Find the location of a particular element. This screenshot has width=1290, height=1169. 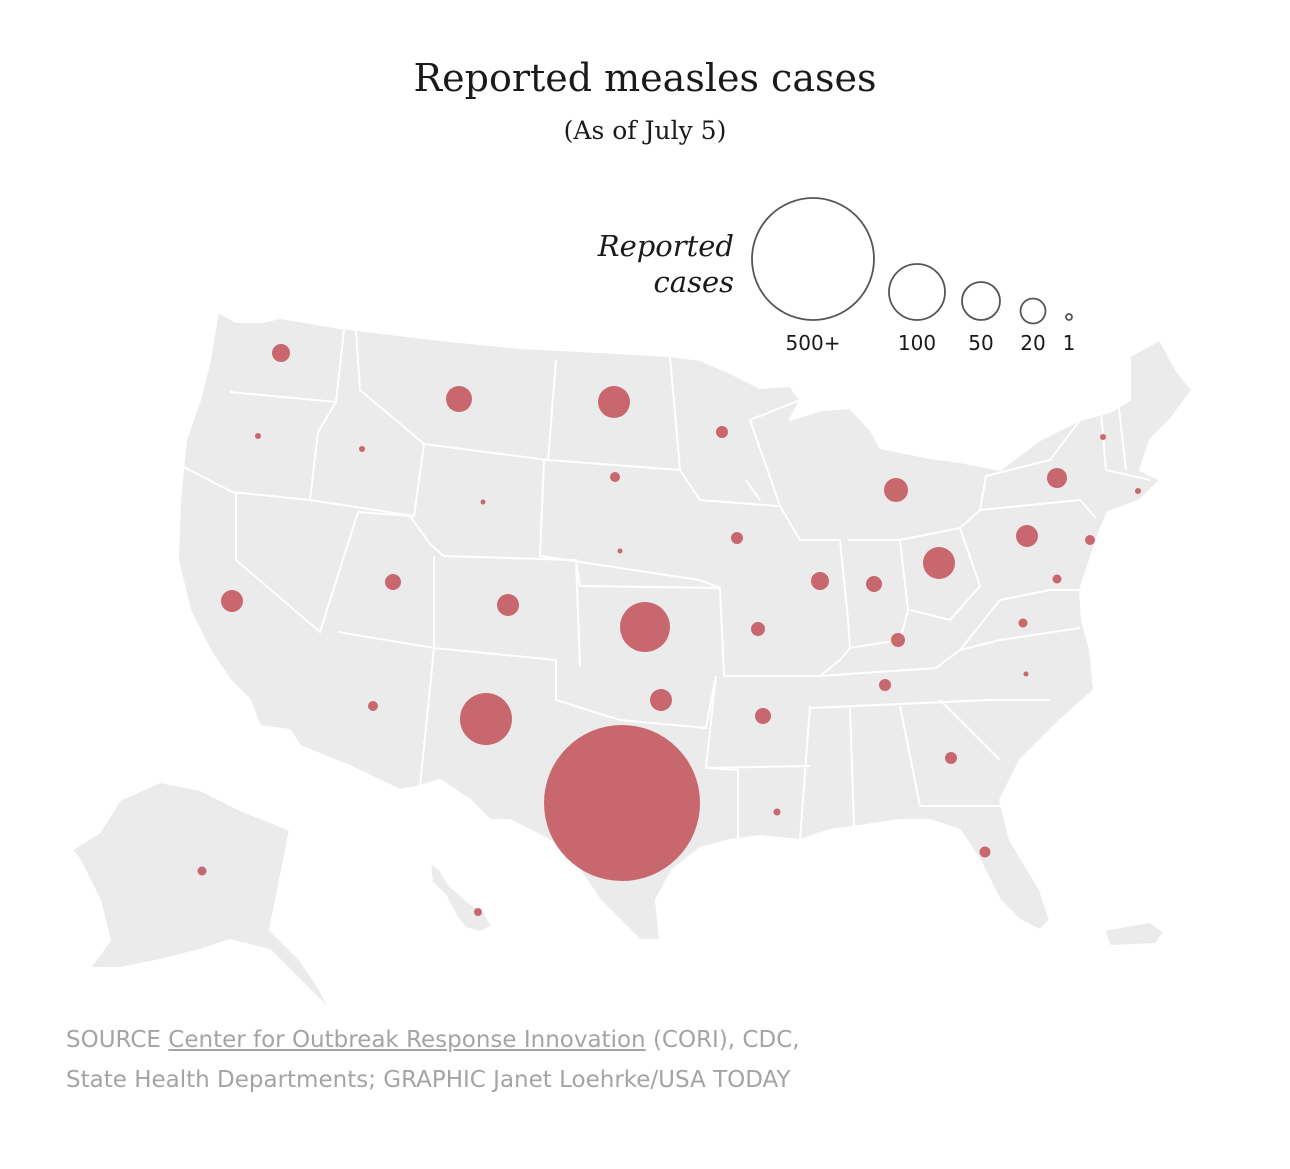

bubble-indiana is located at coordinates (874, 584).